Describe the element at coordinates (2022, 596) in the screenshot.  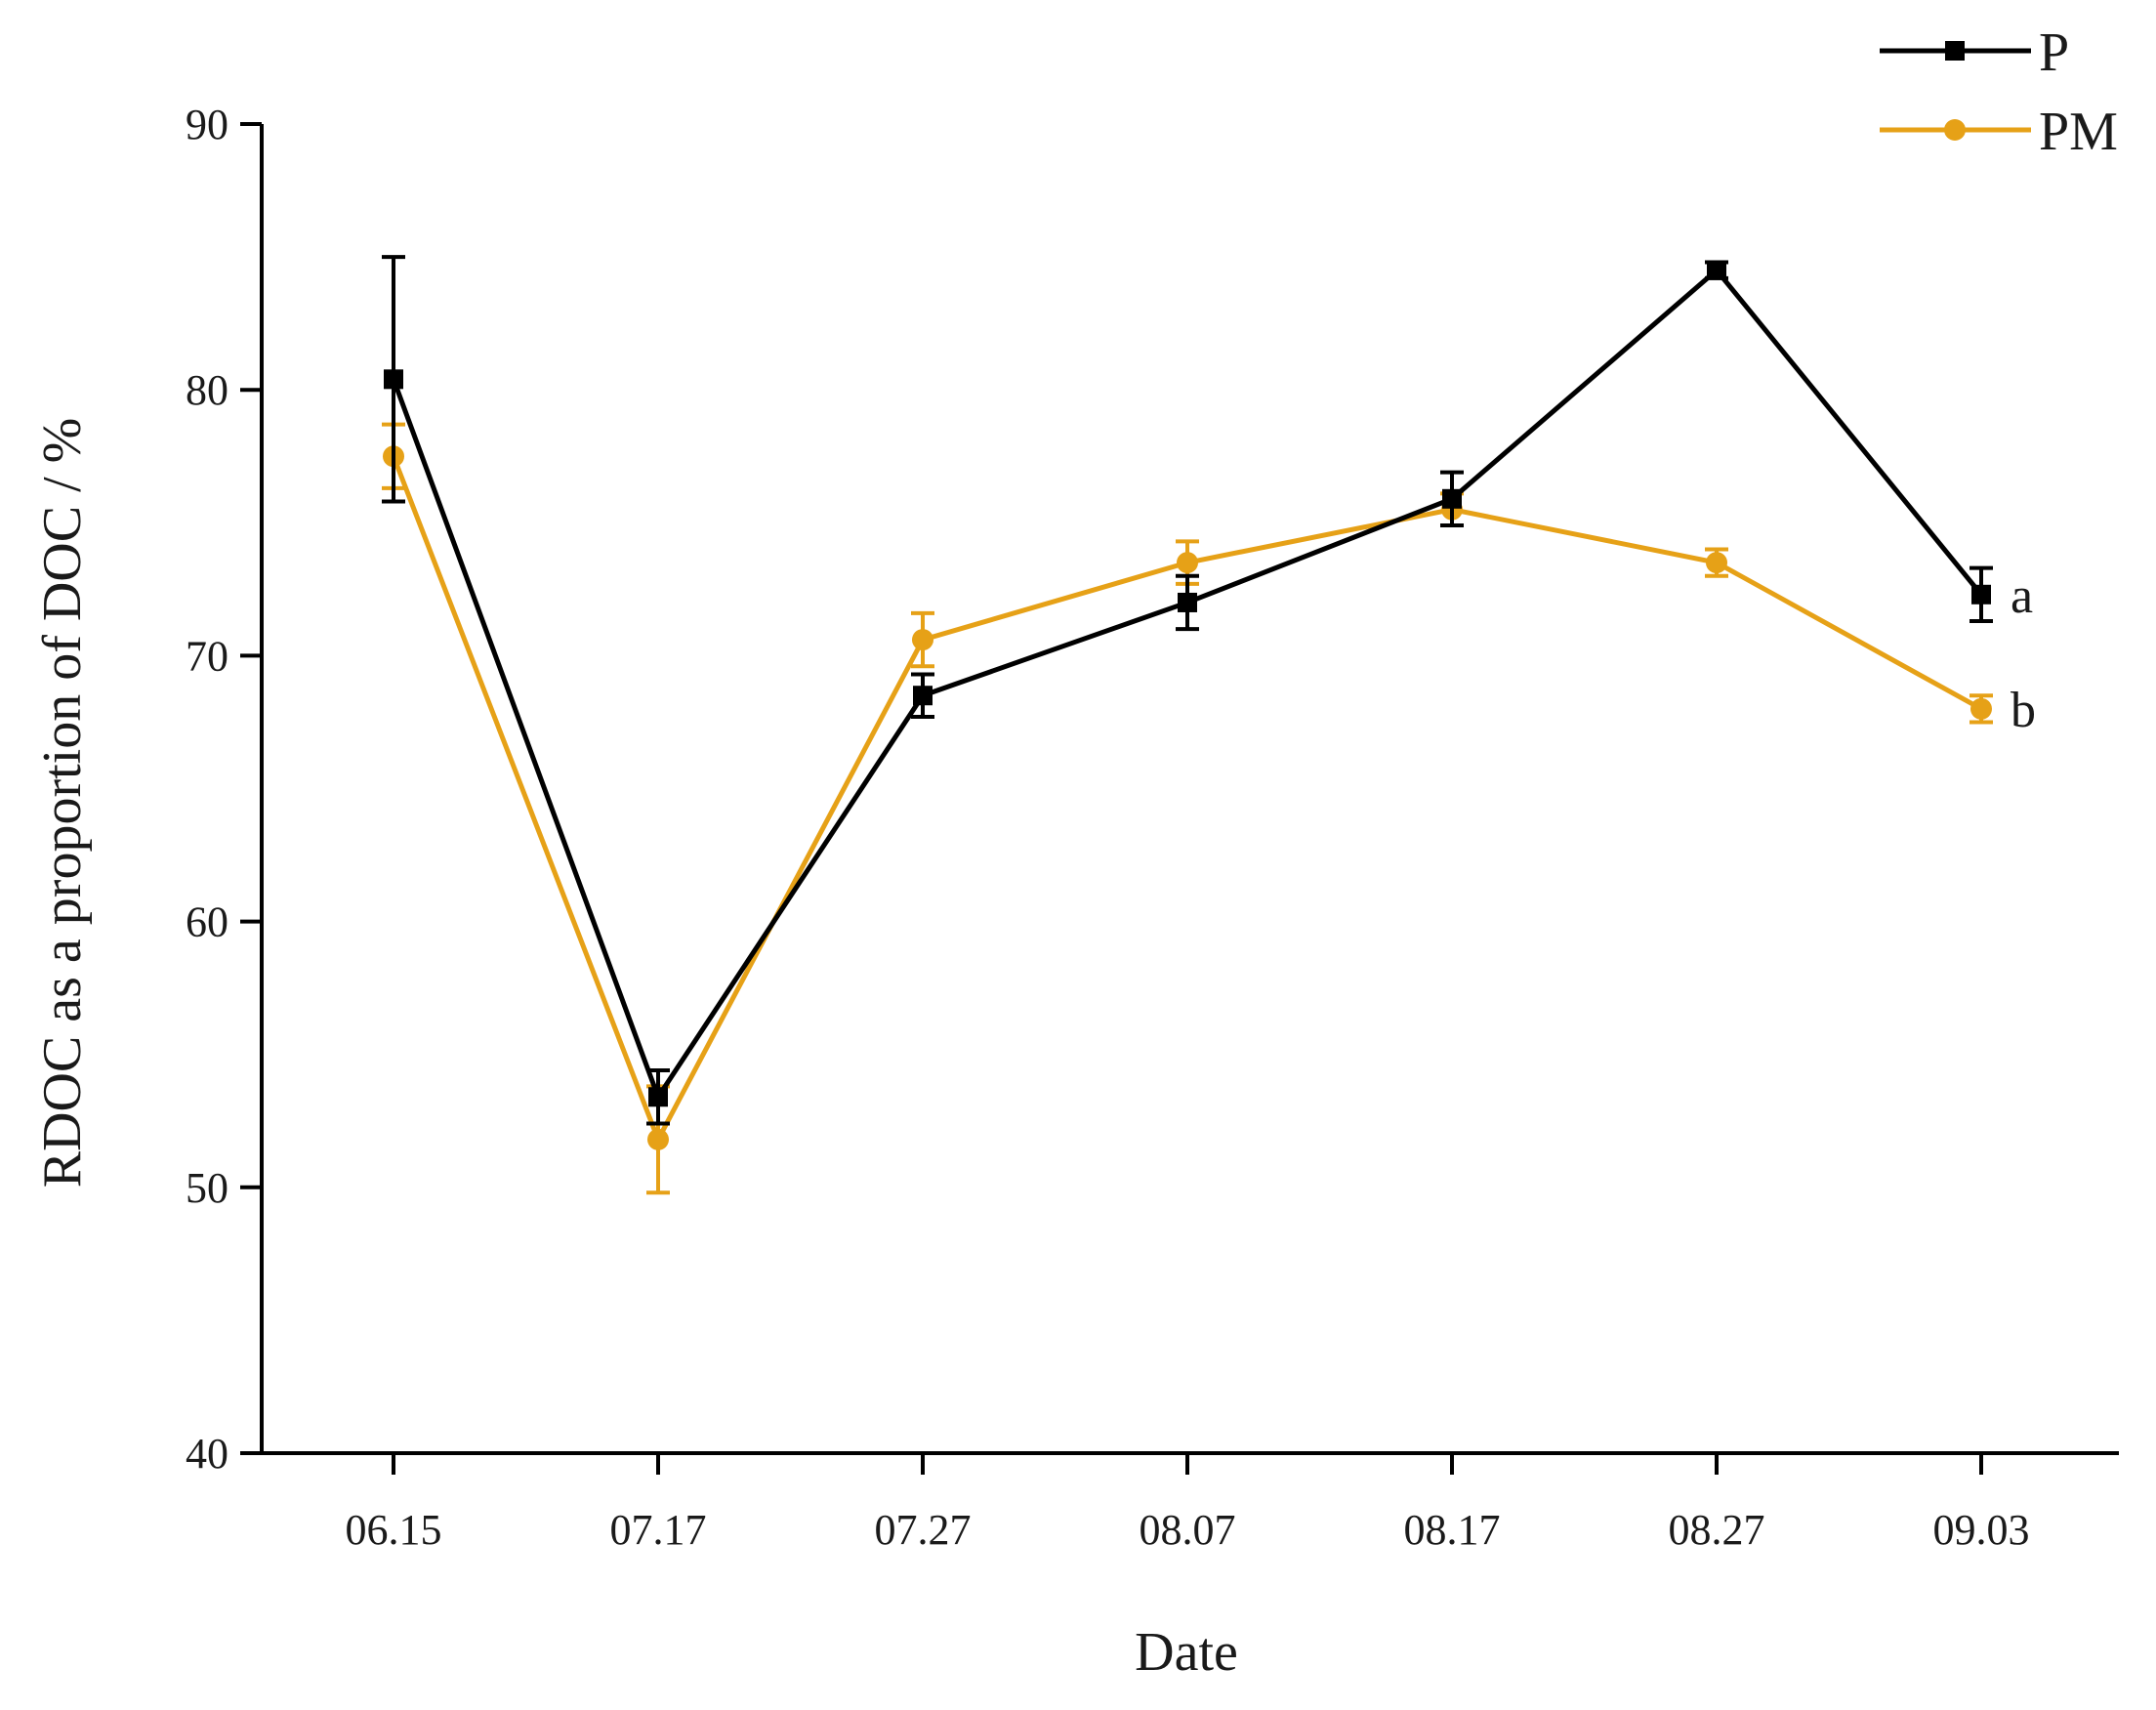
I see `significance-label: a` at that location.